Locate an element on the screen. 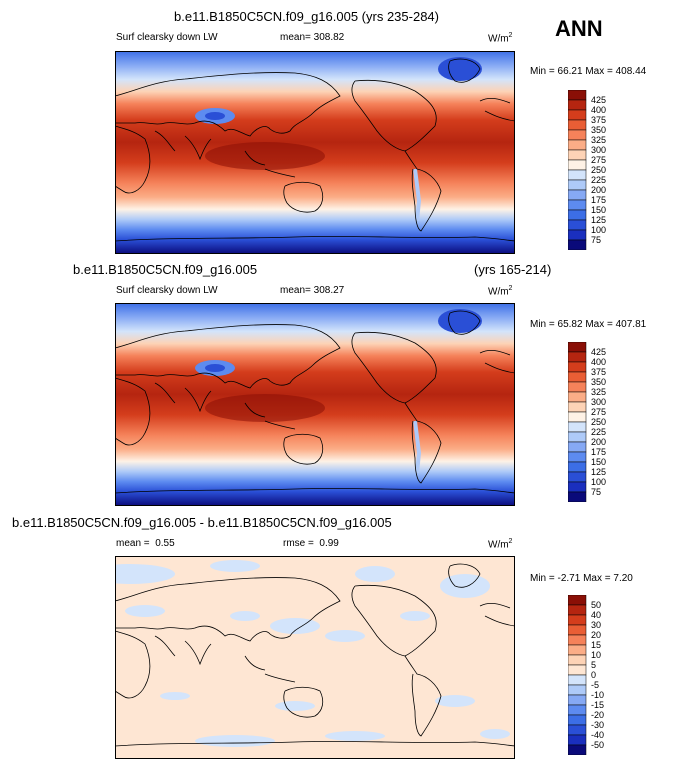 Image resolution: width=700 pixels, height=768 pixels. panel3-minmax: Min = -2.71 Max = 7.20 is located at coordinates (581, 578).